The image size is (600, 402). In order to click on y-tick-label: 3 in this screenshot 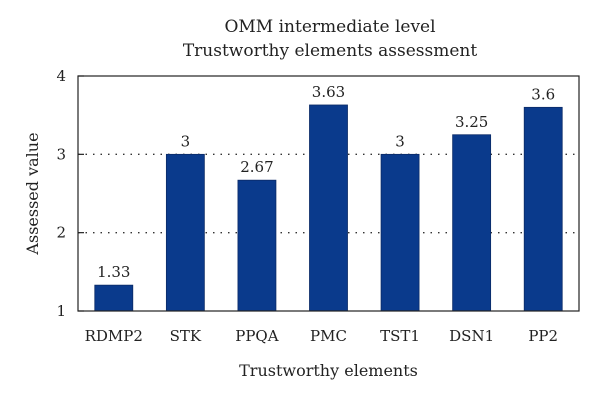, I will do `click(61, 154)`.